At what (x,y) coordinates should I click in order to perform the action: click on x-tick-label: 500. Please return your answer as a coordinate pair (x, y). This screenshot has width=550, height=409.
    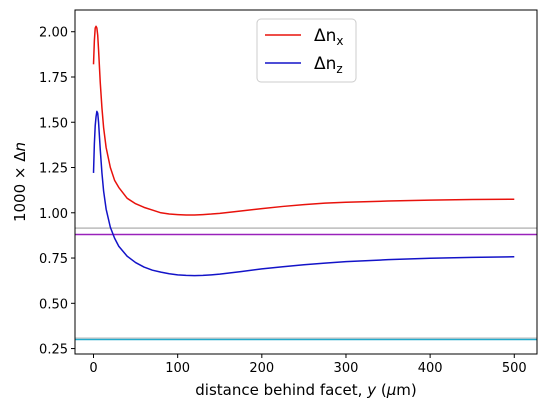
    Looking at the image, I should click on (514, 368).